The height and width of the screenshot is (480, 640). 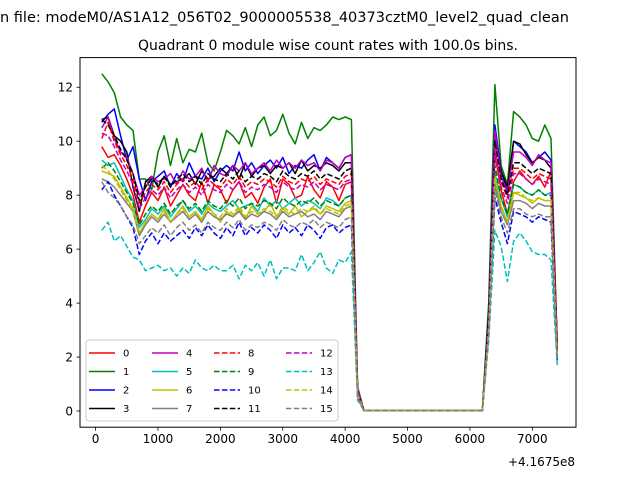 What do you see at coordinates (65, 88) in the screenshot?
I see `y-tick-label: 12` at bounding box center [65, 88].